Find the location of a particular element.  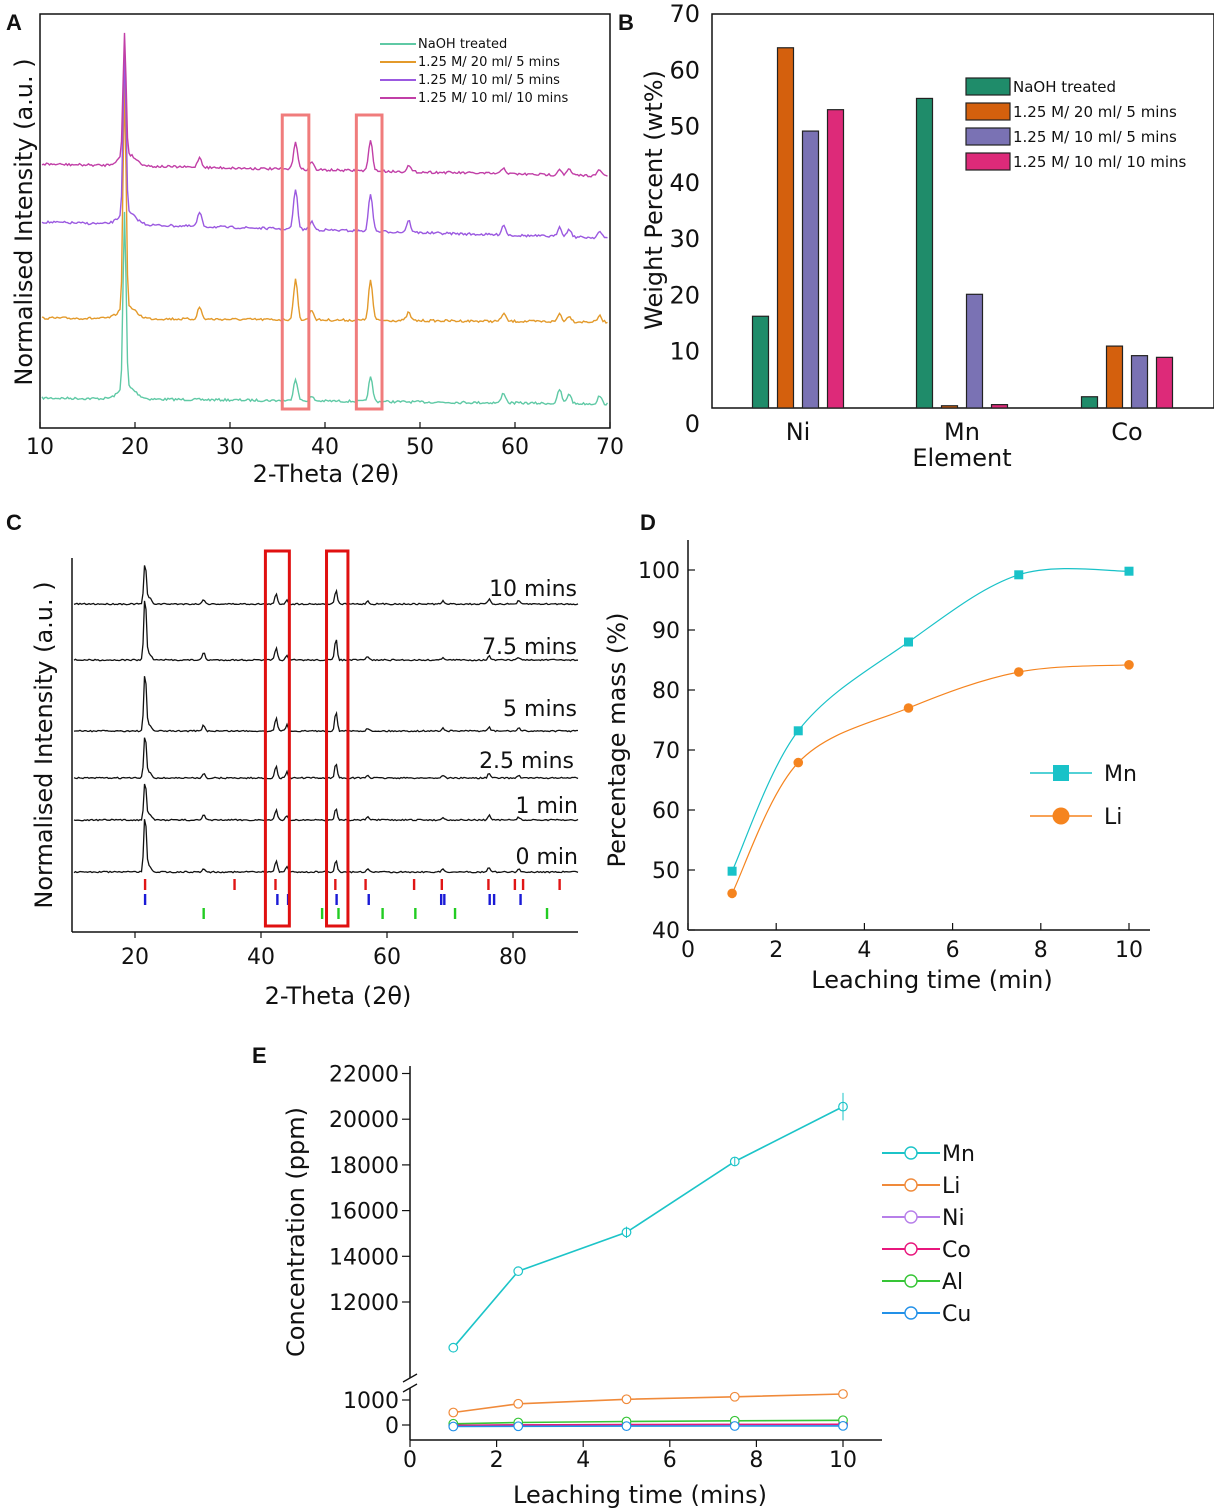

panel-d-label: D is located at coordinates (648, 522).